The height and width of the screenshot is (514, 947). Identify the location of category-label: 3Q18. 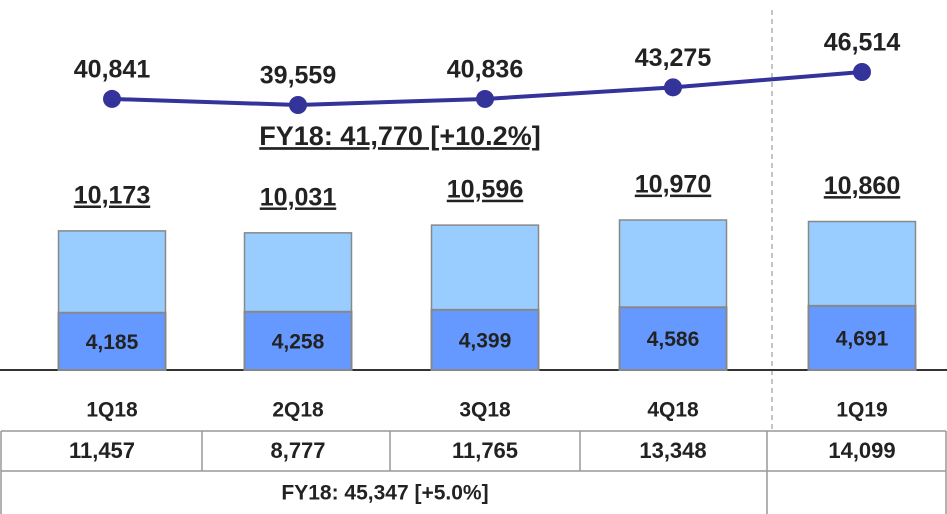
(485, 410).